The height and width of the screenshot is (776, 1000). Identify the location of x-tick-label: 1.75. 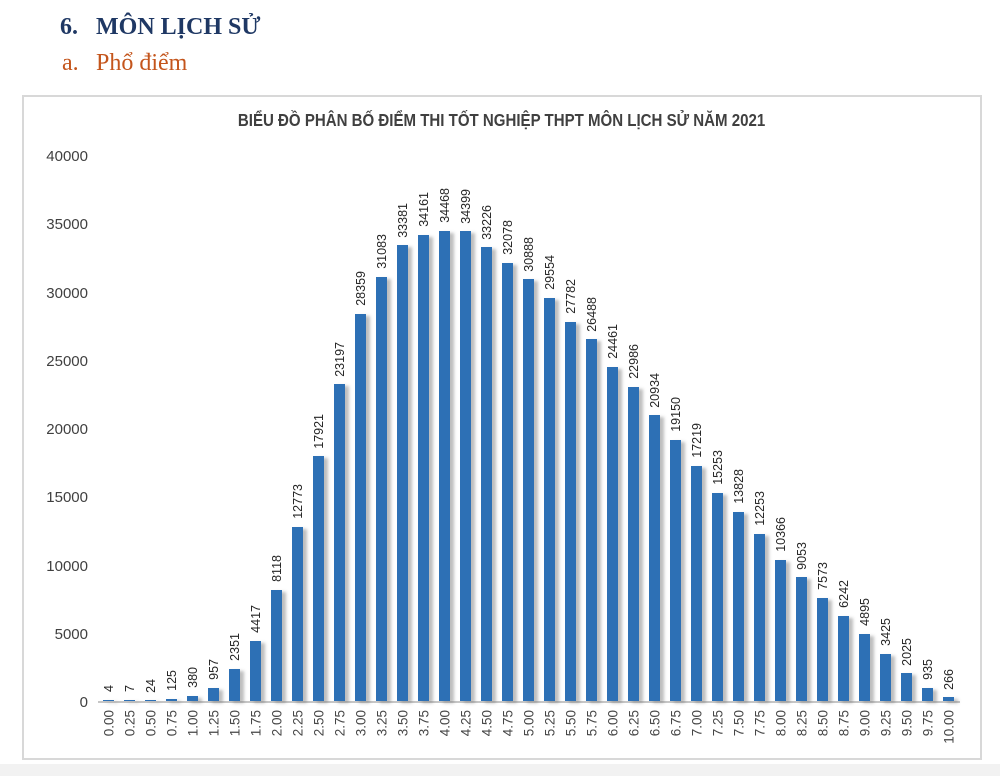
(255, 723).